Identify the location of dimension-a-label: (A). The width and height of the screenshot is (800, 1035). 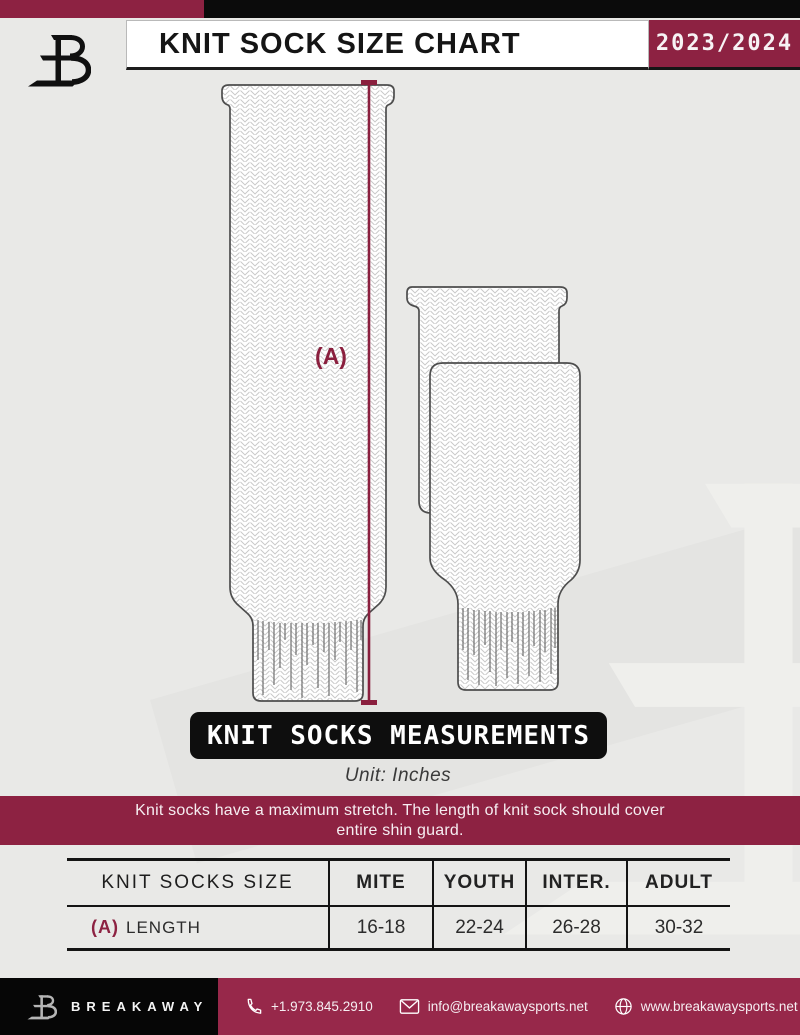
(331, 356).